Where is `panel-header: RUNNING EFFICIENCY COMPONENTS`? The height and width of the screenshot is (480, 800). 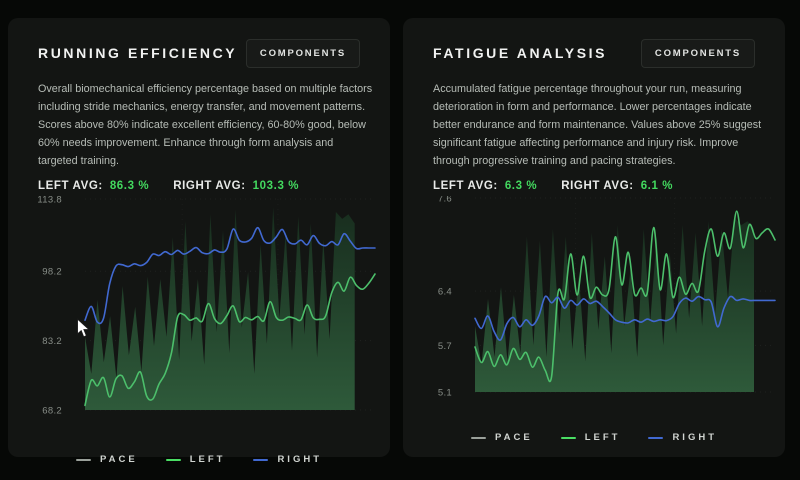 panel-header: RUNNING EFFICIENCY COMPONENTS is located at coordinates (199, 43).